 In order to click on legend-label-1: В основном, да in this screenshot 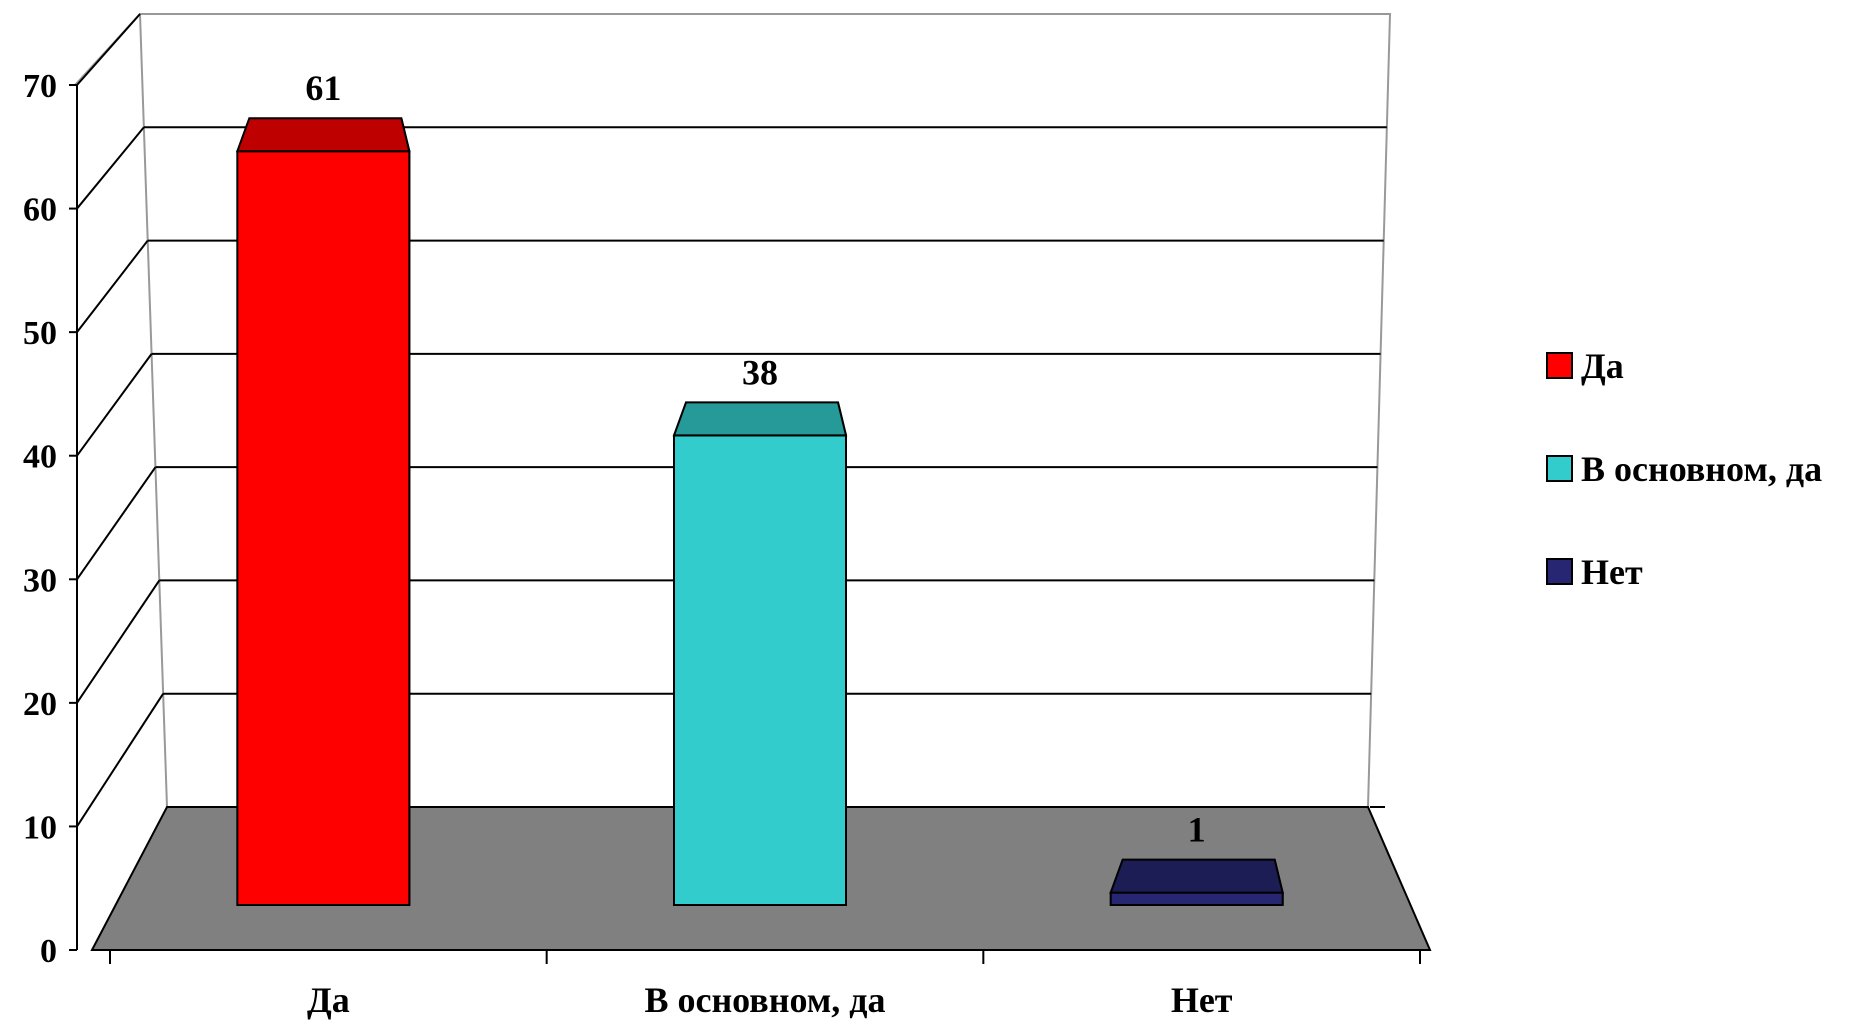, I will do `click(1701, 469)`.